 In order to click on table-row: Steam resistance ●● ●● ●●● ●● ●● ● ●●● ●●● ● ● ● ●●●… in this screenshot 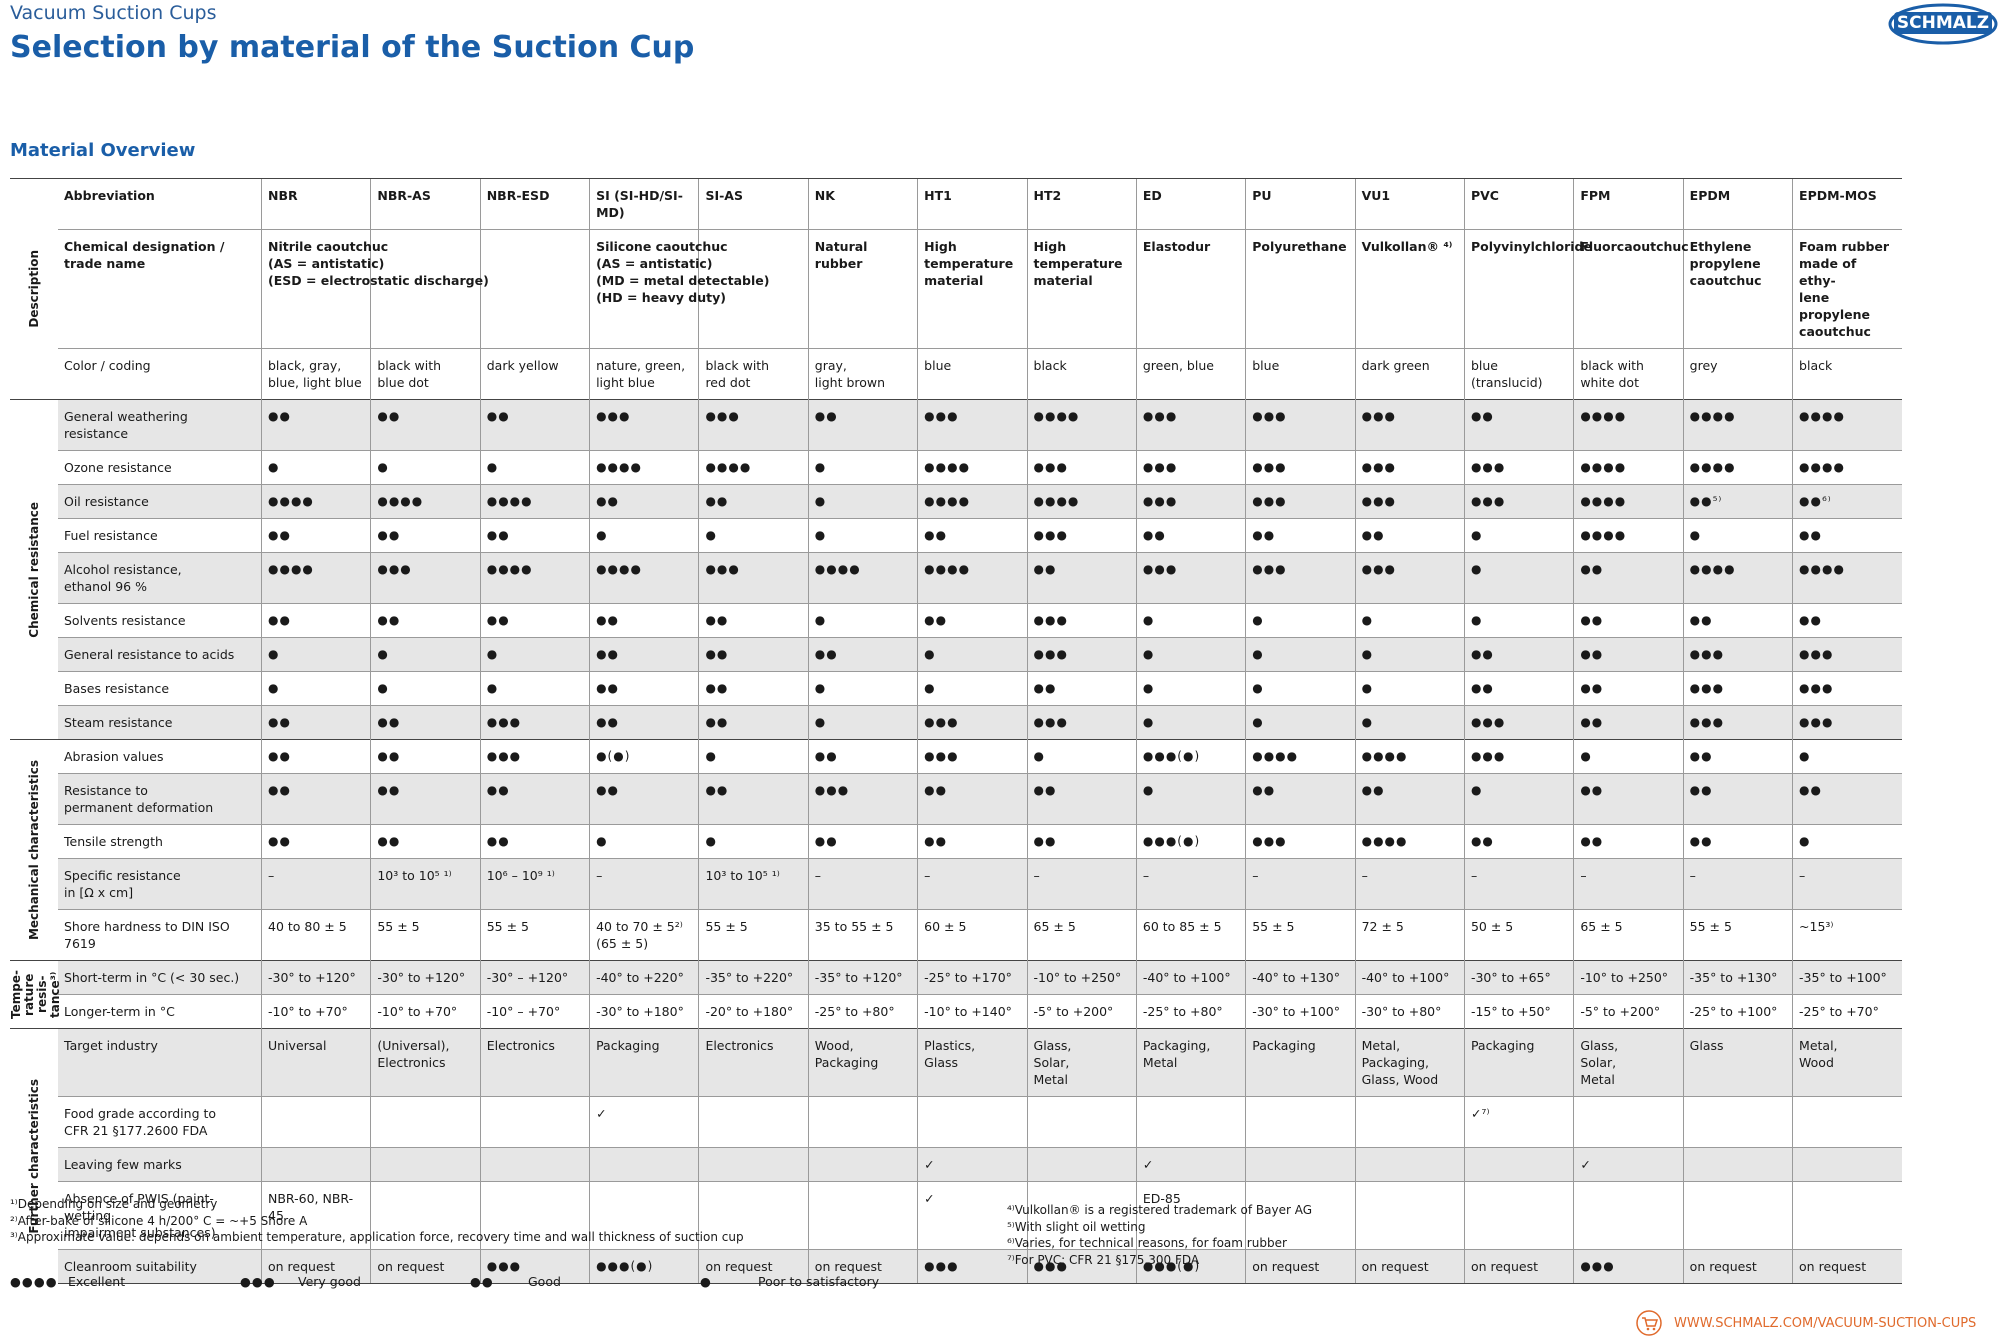, I will do `click(956, 722)`.